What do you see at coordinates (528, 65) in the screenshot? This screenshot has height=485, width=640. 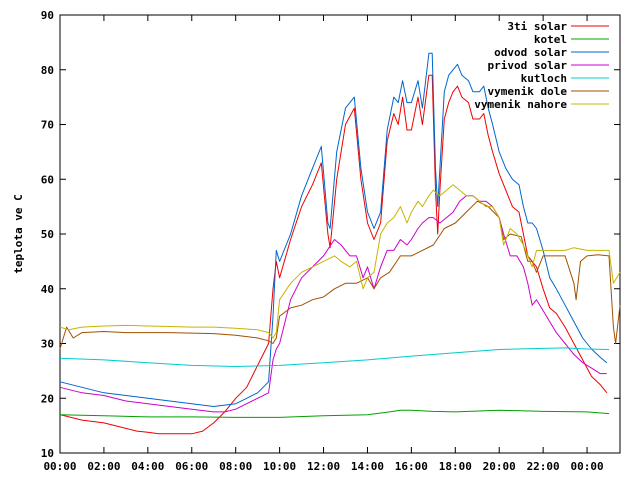 I see `legend-label: privod solar` at bounding box center [528, 65].